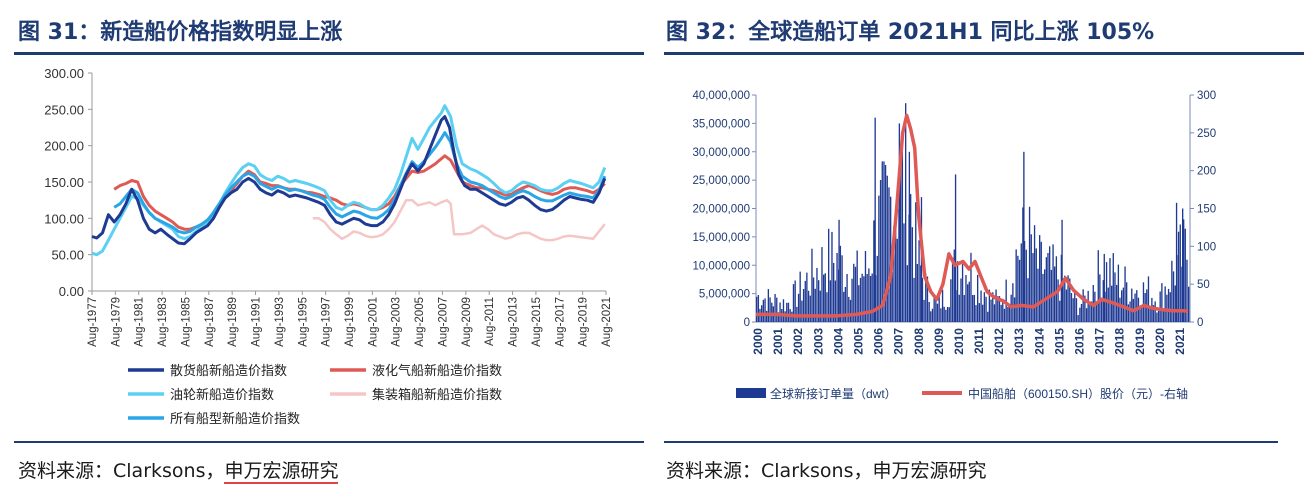  I want to click on x-tick-label: 2015, so click(1059, 341).